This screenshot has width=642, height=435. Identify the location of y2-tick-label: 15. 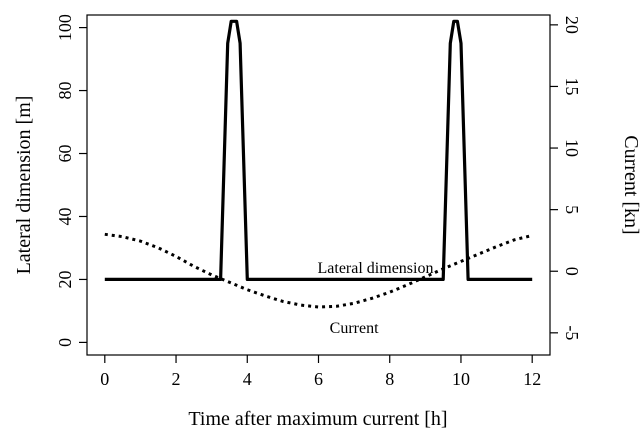
(572, 86).